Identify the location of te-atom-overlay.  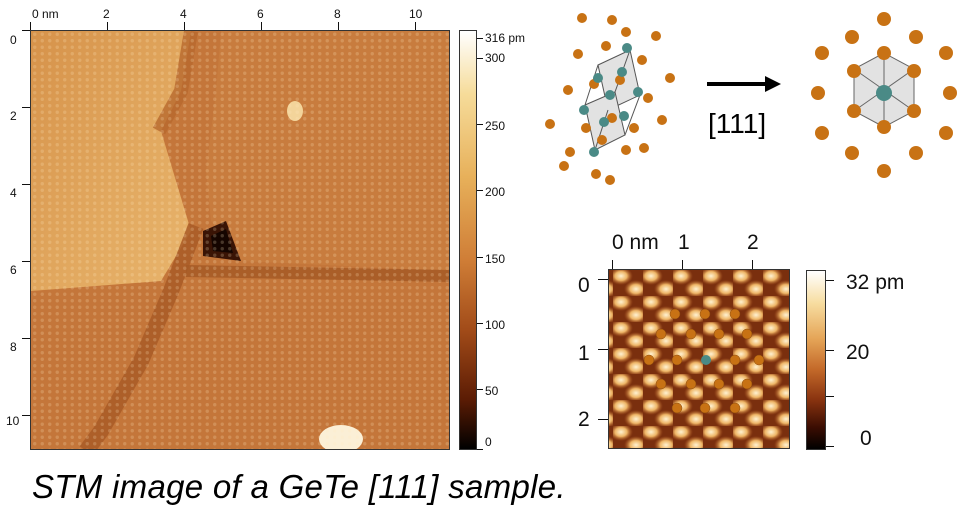
(704, 361).